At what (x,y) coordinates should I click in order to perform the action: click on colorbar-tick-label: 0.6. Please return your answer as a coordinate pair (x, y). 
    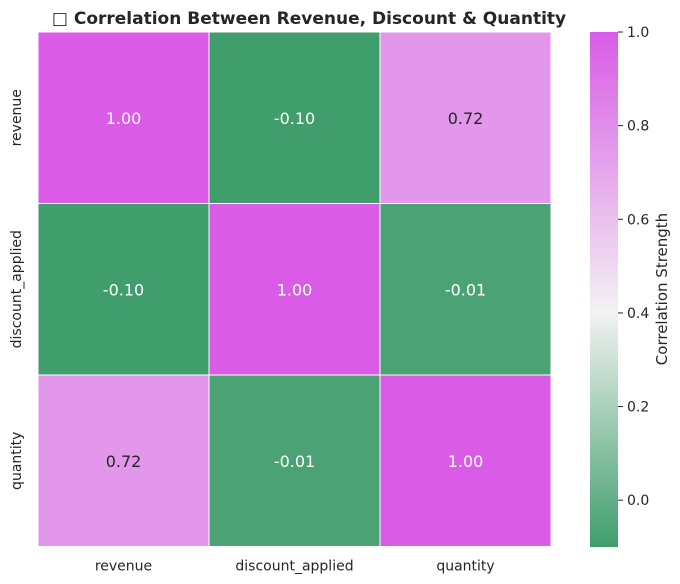
    Looking at the image, I should click on (638, 220).